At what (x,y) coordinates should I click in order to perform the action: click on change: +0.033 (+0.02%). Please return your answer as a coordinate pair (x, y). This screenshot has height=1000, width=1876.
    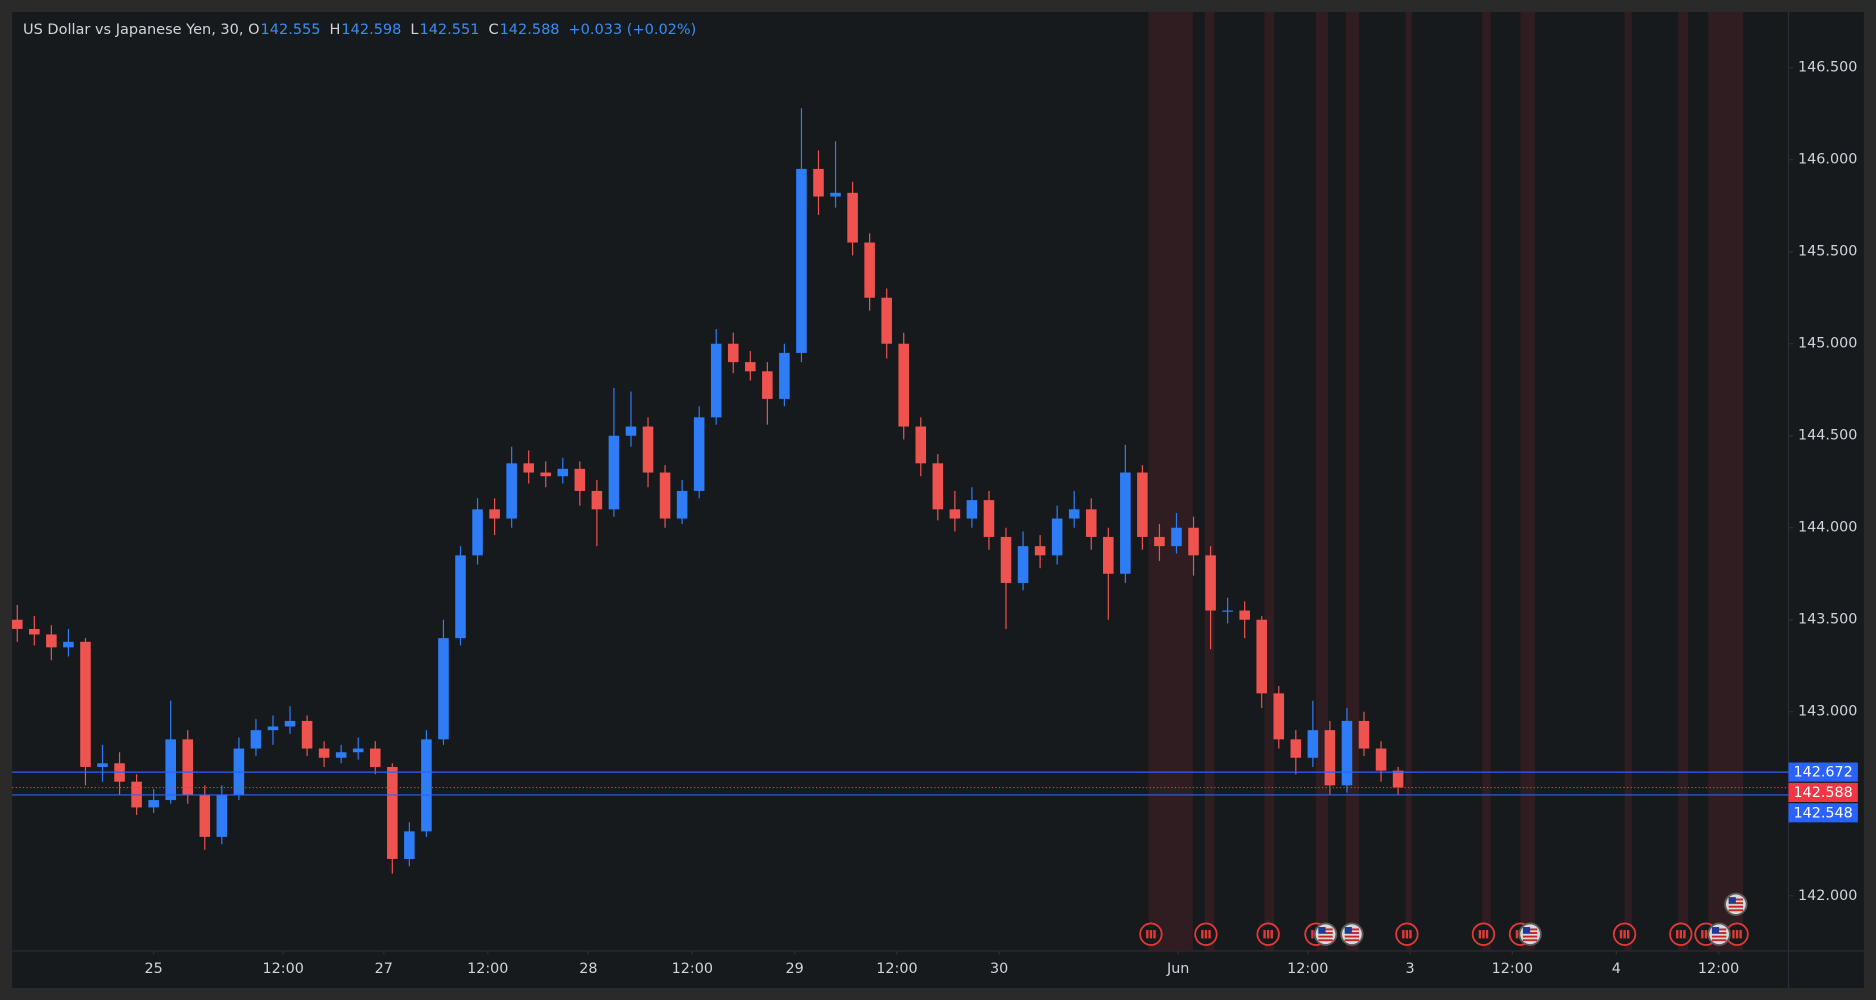
    Looking at the image, I should click on (632, 30).